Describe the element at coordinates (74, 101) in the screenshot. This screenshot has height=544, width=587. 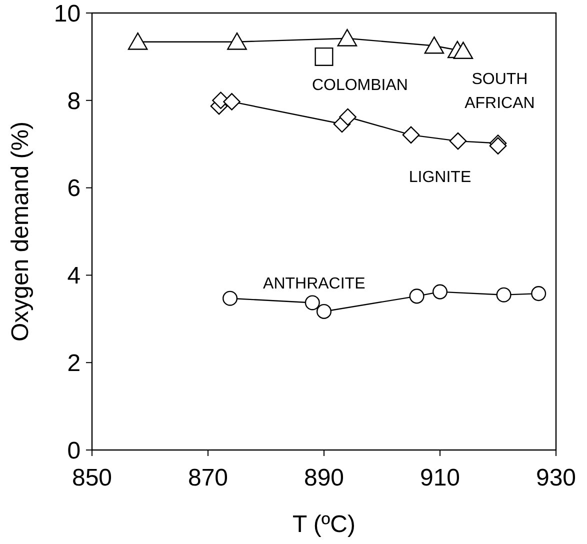
I see `y-tick-label: 8` at that location.